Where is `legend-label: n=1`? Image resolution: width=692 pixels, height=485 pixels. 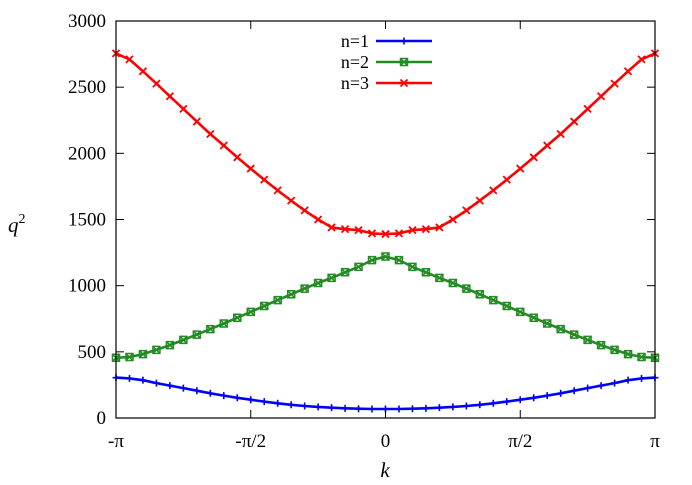
legend-label: n=1 is located at coordinates (355, 41).